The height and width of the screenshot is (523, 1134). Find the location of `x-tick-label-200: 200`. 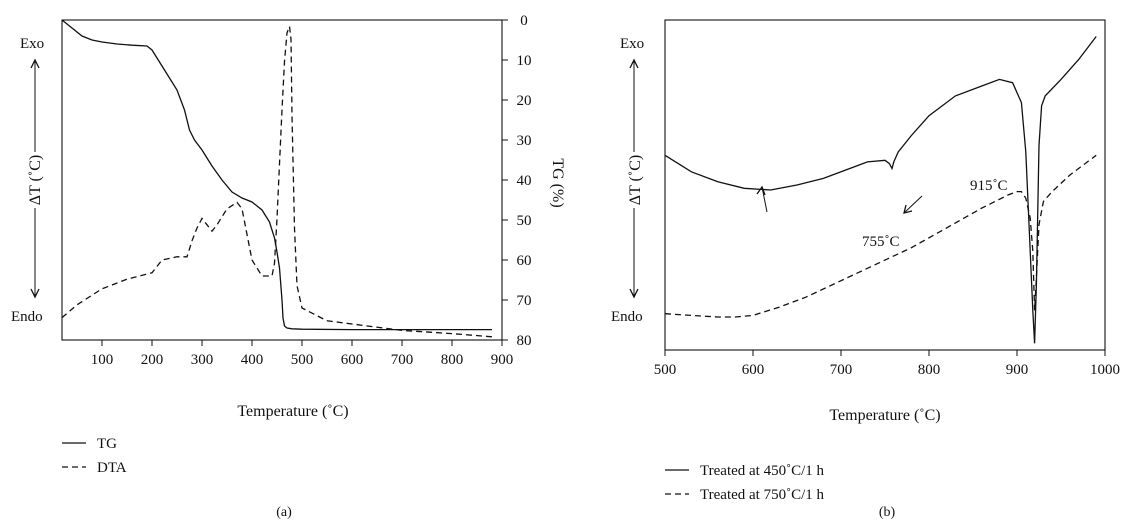

x-tick-label-200: 200 is located at coordinates (152, 360).